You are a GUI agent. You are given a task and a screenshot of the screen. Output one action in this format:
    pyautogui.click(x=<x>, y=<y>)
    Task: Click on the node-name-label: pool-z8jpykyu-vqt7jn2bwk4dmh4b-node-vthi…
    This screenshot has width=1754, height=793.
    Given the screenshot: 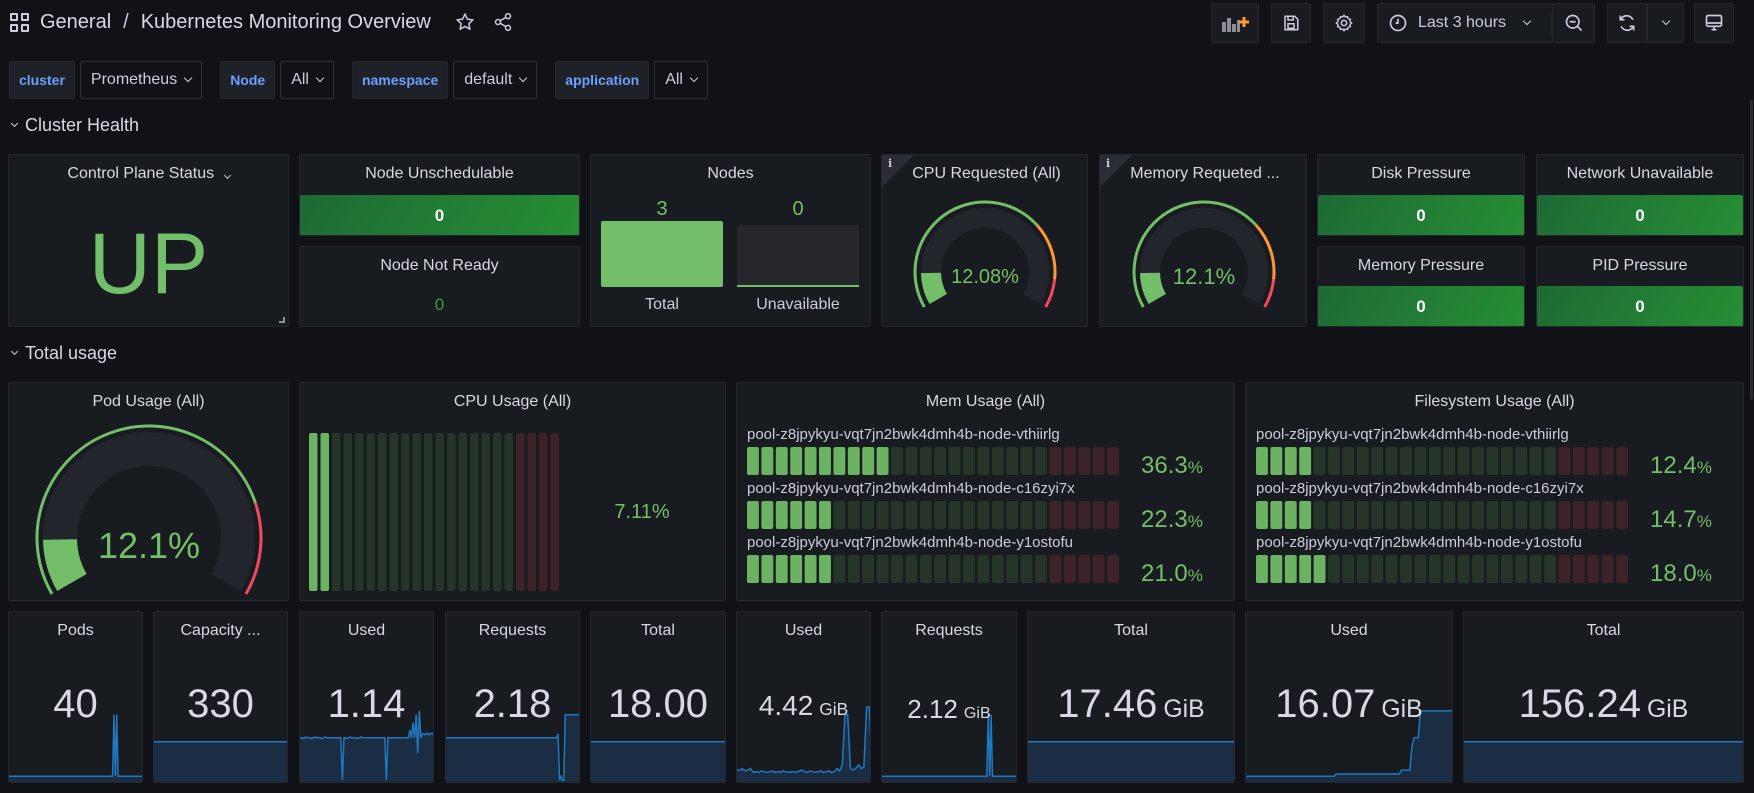 What is the action you would take?
    pyautogui.click(x=903, y=434)
    